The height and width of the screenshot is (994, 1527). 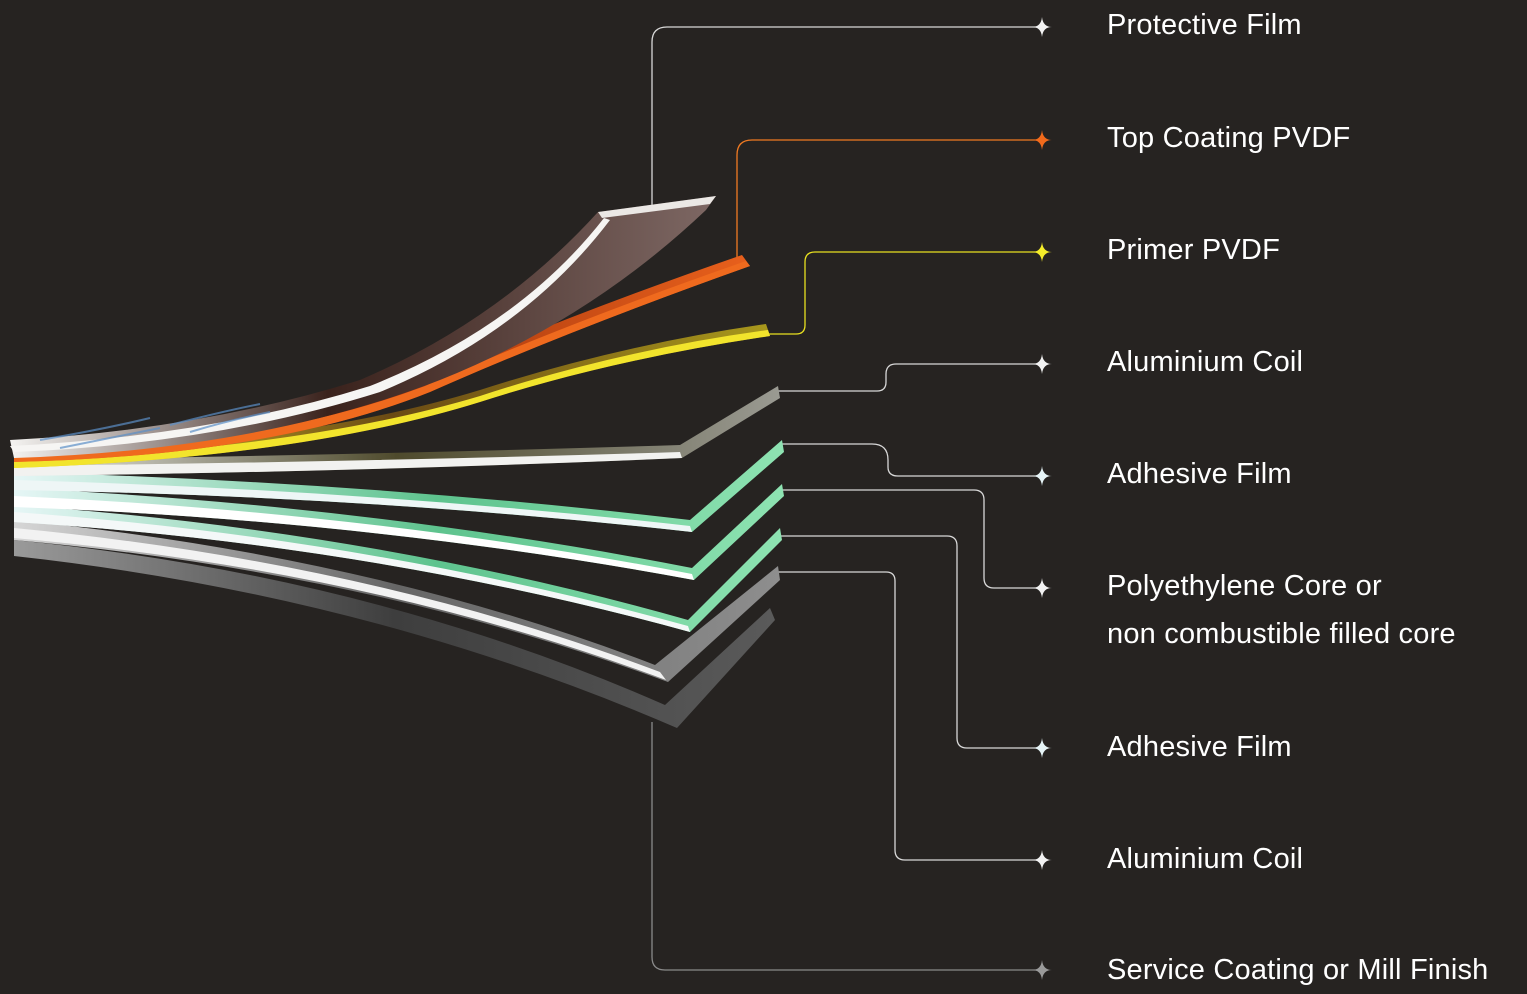 I want to click on layer-protective-film, so click(x=363, y=327).